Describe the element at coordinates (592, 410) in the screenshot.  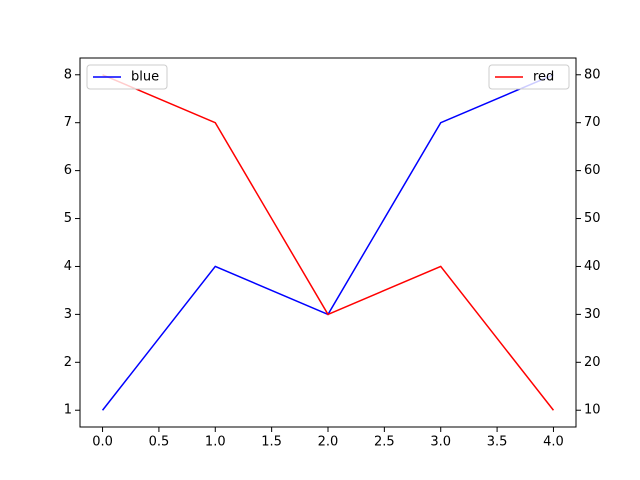
I see `y2-tick-label: 10` at that location.